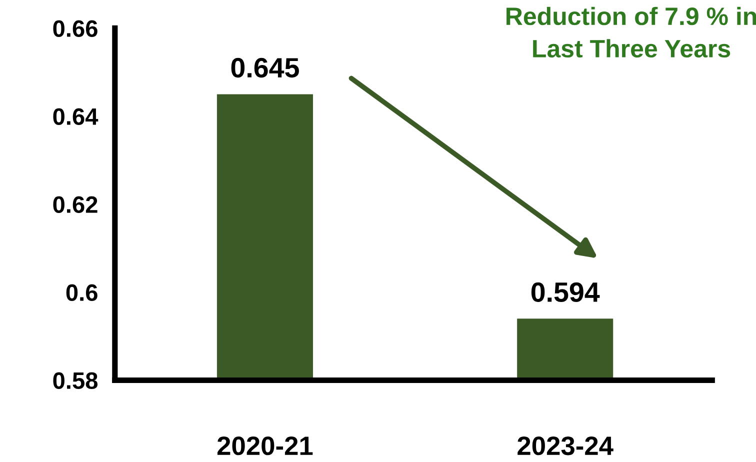 The width and height of the screenshot is (756, 462). What do you see at coordinates (75, 381) in the screenshot?
I see `y-tick-label: 0.58` at bounding box center [75, 381].